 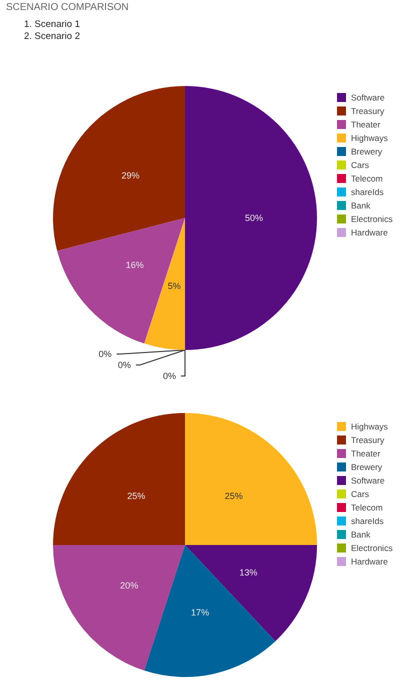 What do you see at coordinates (248, 572) in the screenshot?
I see `data-label: 13%` at bounding box center [248, 572].